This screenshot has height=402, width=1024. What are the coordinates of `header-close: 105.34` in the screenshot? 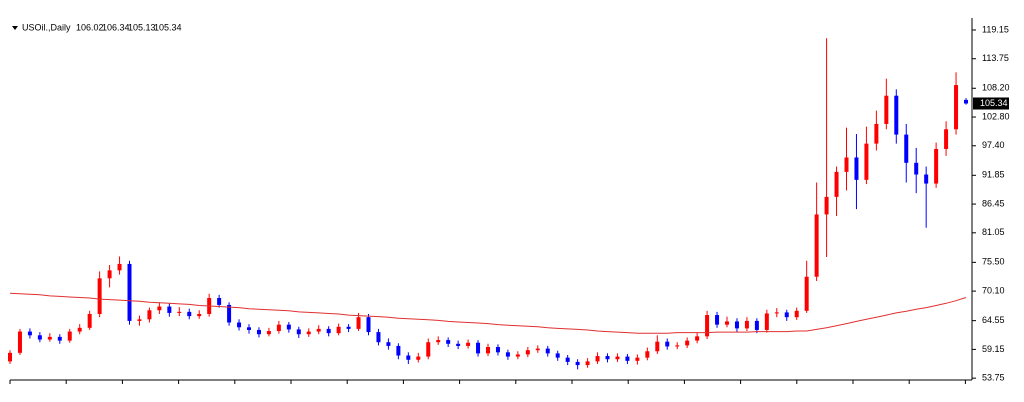 It's located at (168, 27).